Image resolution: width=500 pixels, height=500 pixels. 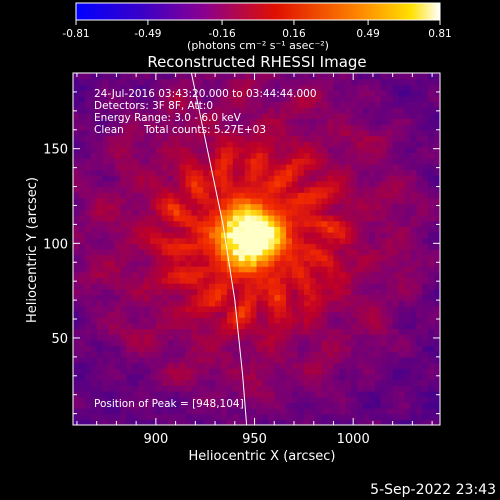 I want to click on y-axis-label: Heliocentric Y (arcsec), so click(x=32, y=250).